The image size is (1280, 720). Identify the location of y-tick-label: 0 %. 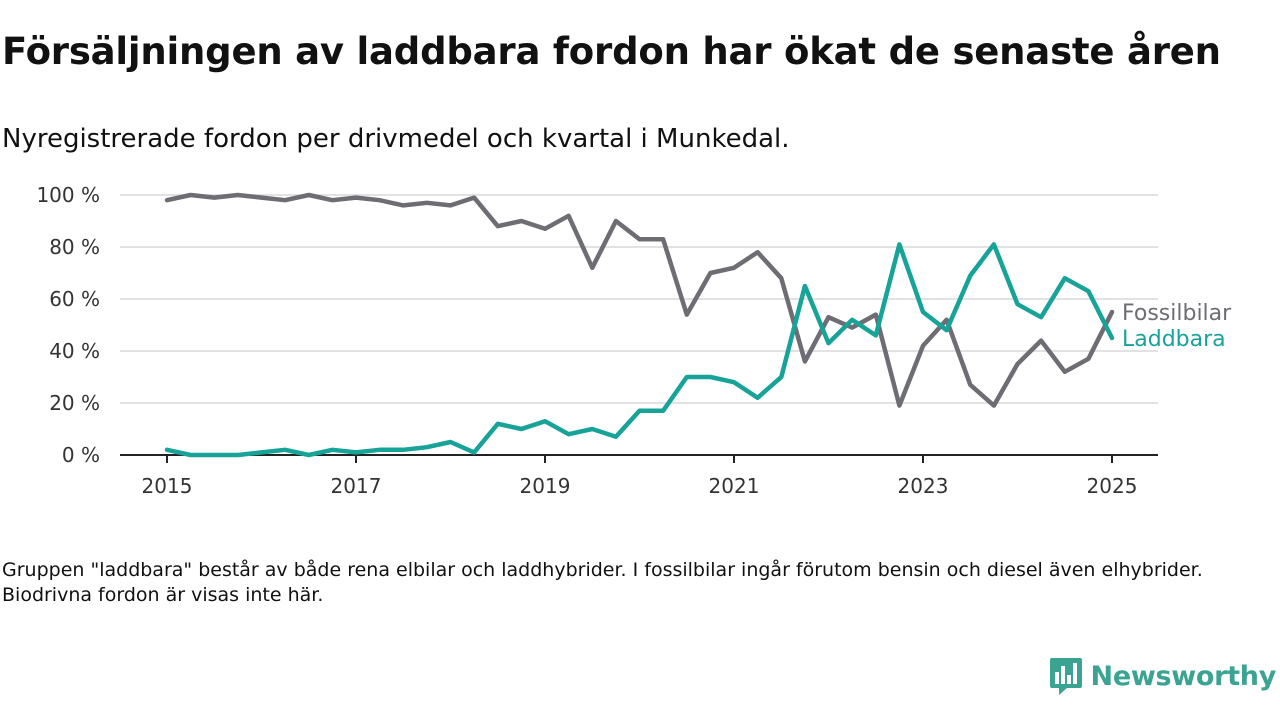
(81, 455).